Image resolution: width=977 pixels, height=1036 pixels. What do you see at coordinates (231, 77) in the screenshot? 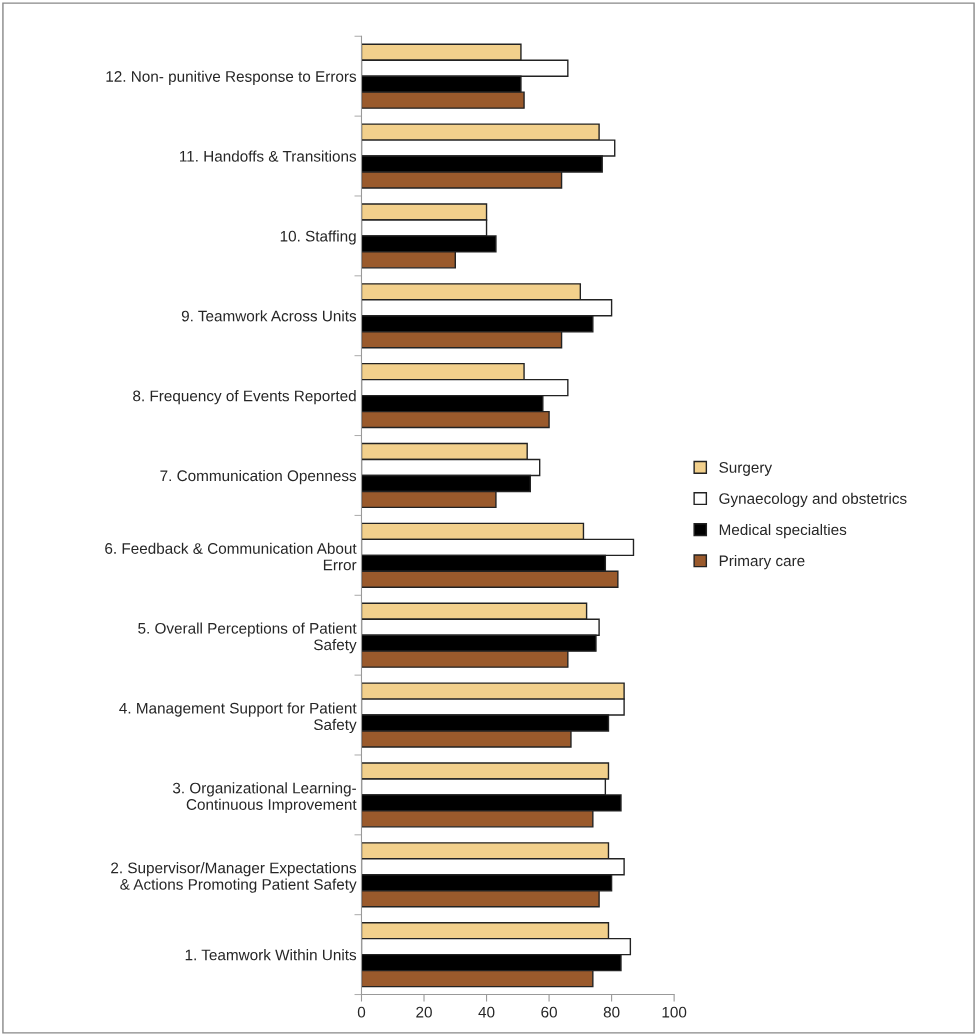
I see `y-tick-label: 12. Non- punitive Response to Errors` at bounding box center [231, 77].